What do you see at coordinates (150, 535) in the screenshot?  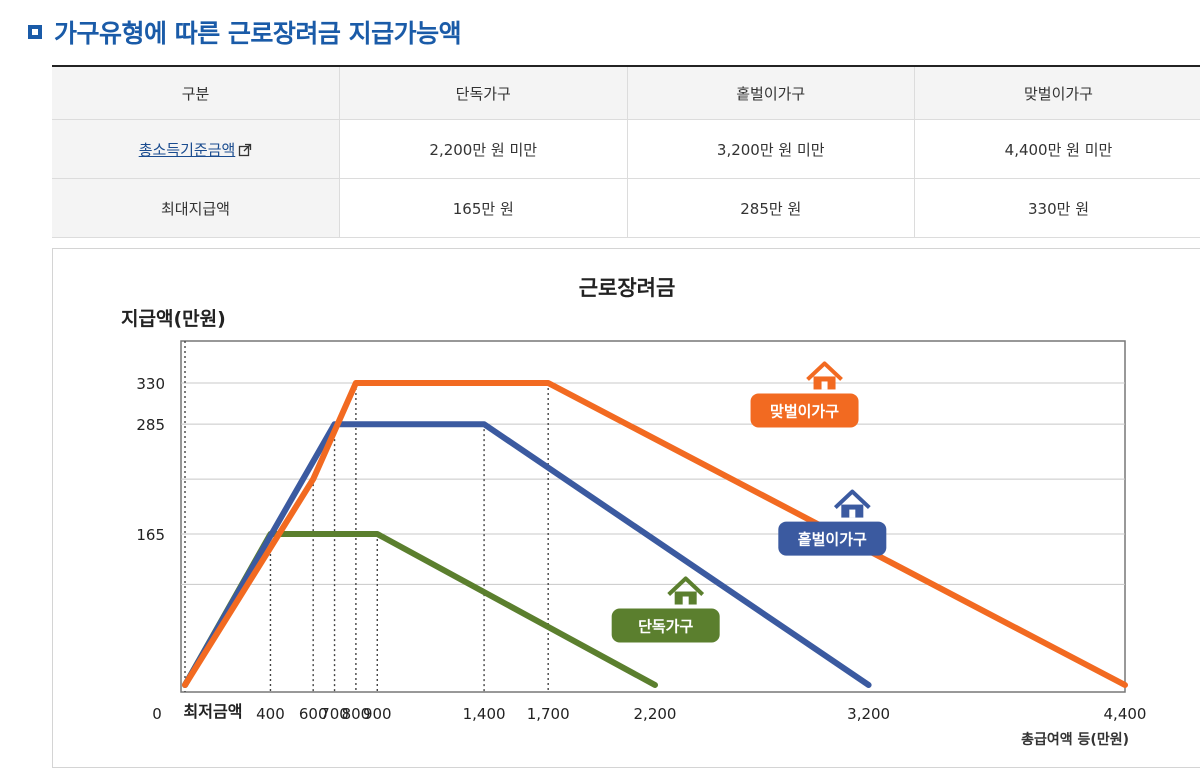 I see `y-tick-label: 165` at bounding box center [150, 535].